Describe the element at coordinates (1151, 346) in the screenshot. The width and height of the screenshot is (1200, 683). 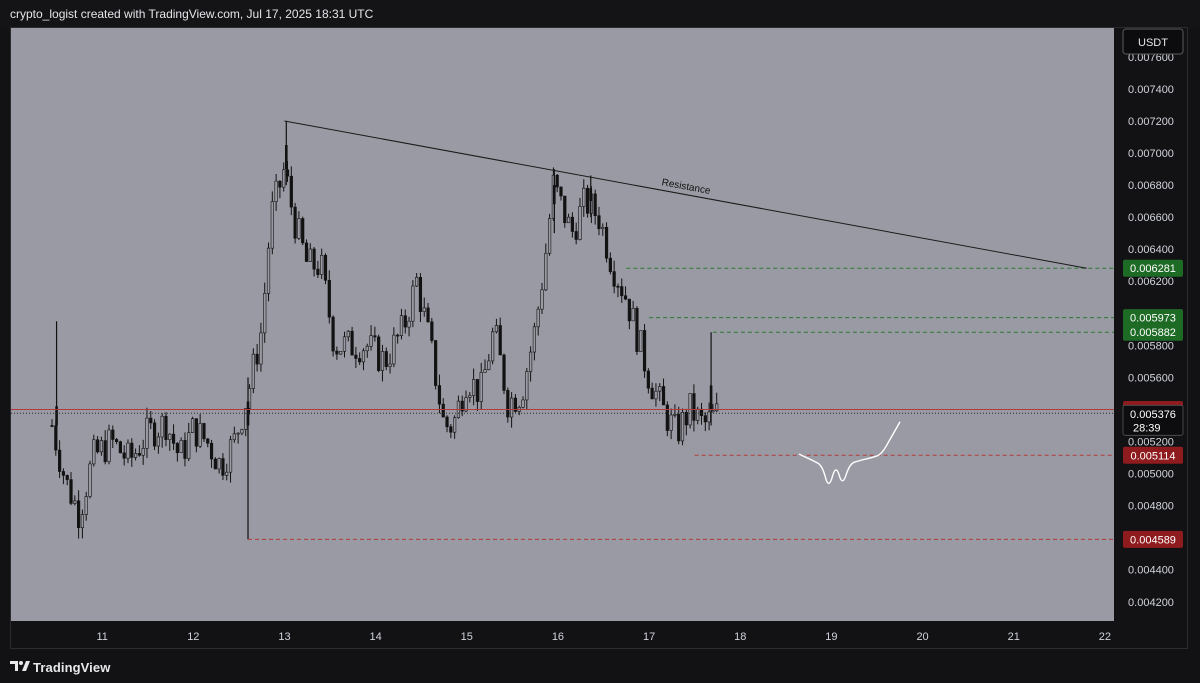
I see `y-tick-label: 0.005800` at that location.